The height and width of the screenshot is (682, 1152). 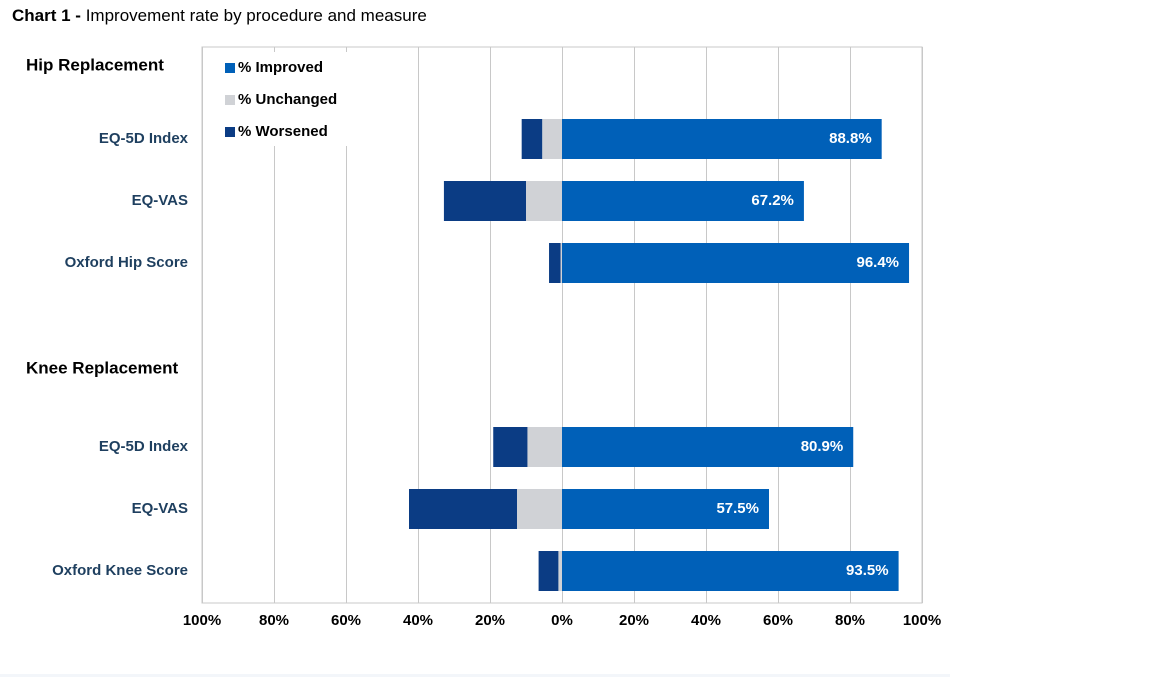 I want to click on legend-box, so click(x=284, y=99).